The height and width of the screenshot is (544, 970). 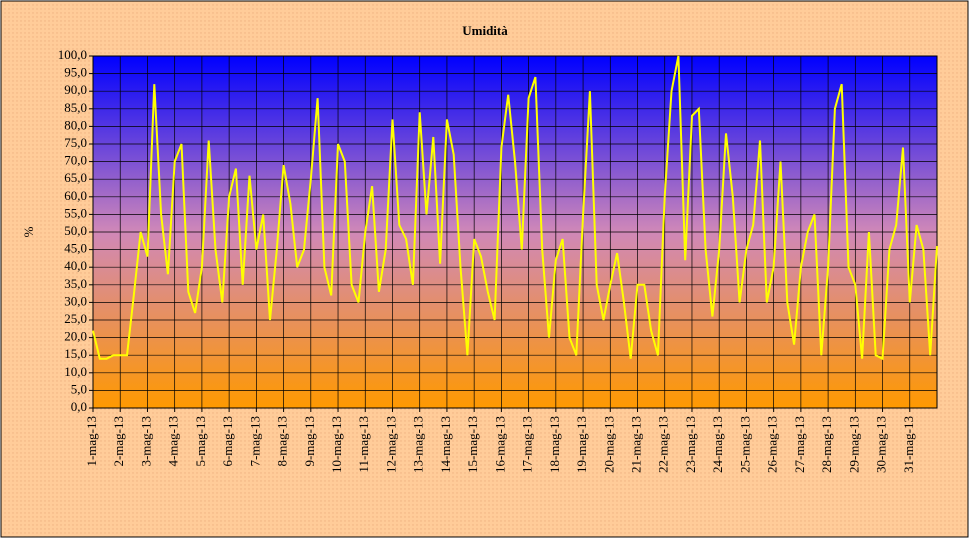 I want to click on y-tick-label: 85,0, so click(x=75, y=107).